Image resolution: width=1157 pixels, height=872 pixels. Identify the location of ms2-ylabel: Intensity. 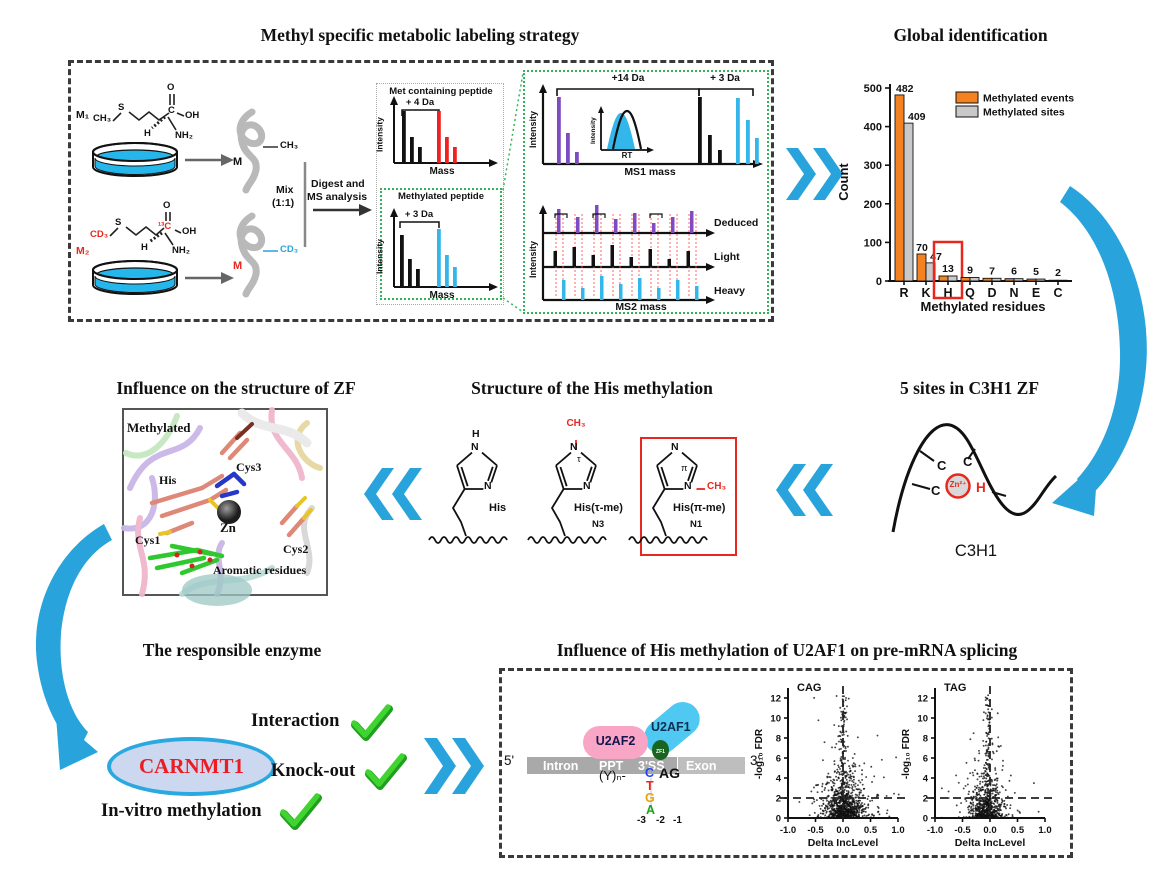
(533, 259).